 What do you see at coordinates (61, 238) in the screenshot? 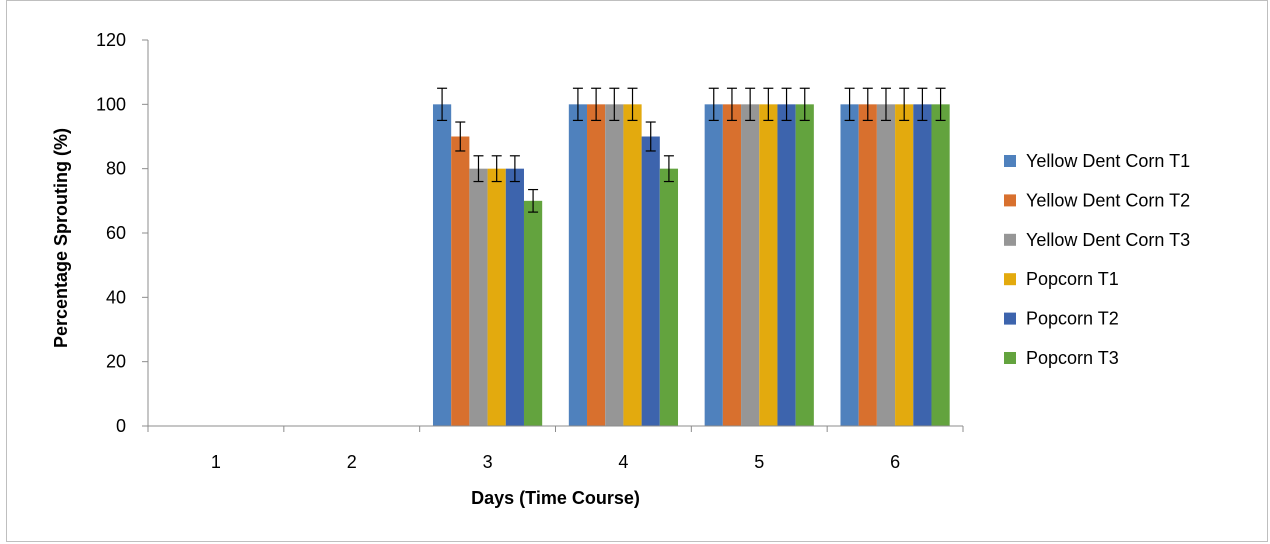
I see `y-axis-title: Percentage Sprouting (%)` at bounding box center [61, 238].